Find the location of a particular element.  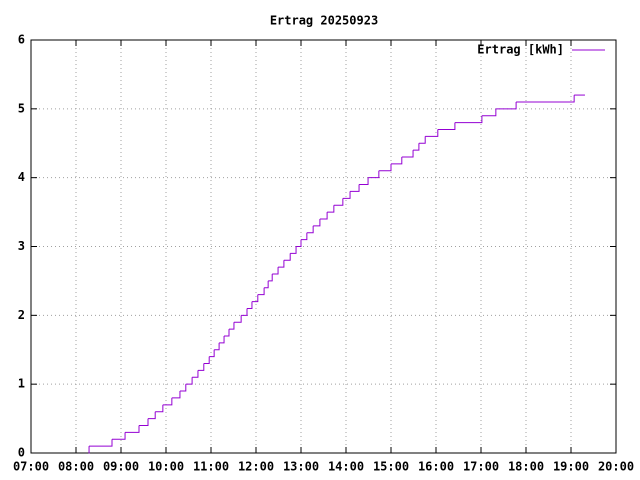

x-tick-label: 12:00 is located at coordinates (256, 467).